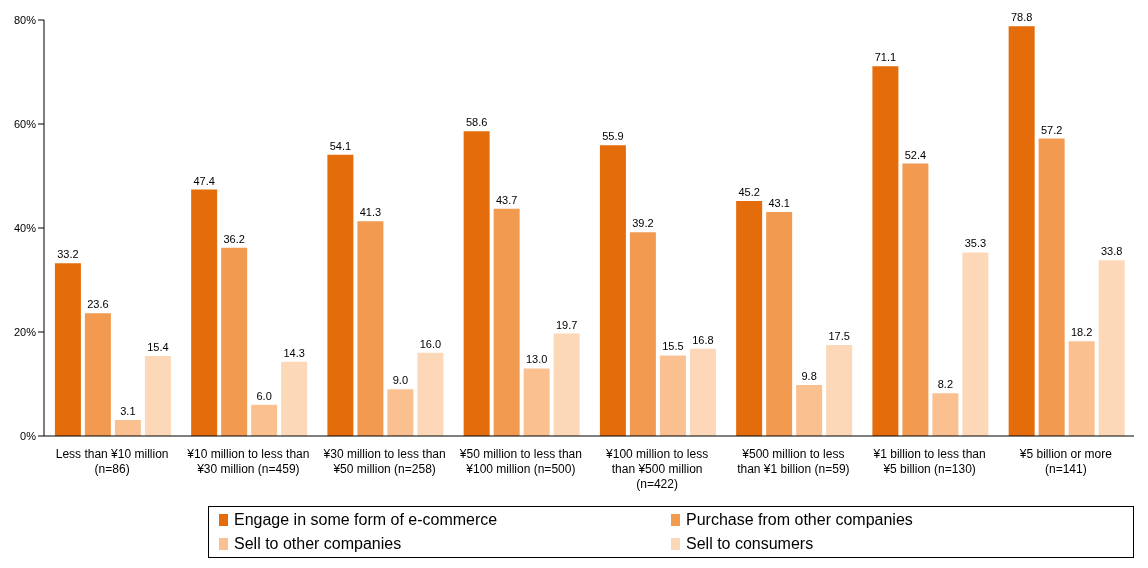 This screenshot has height=568, width=1148. Describe the element at coordinates (112, 461) in the screenshot. I see `x-tick-label: Less than ¥10 million (n=86)` at that location.